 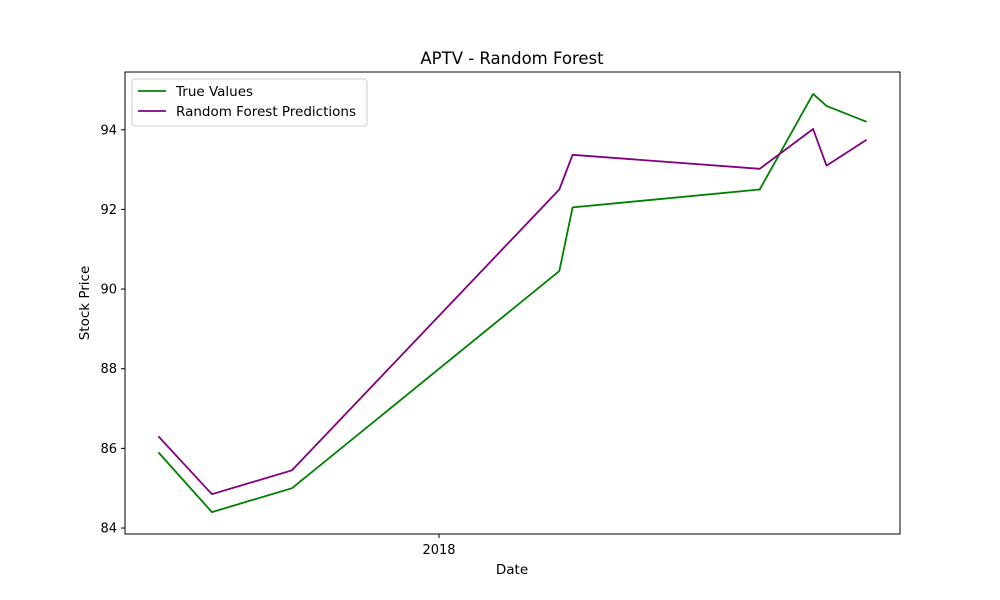 I want to click on legend: True Values Random Forest Predictions, so click(x=249, y=102).